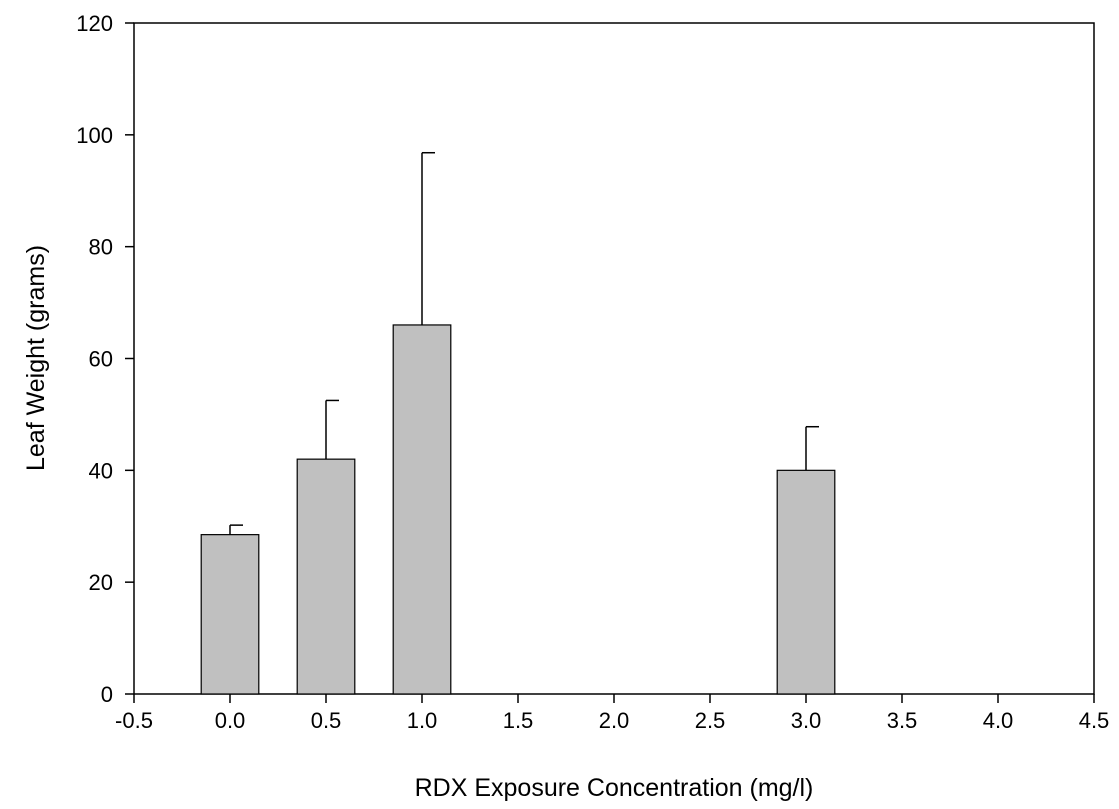  I want to click on x-tick-label-1: 0.0, so click(230, 720).